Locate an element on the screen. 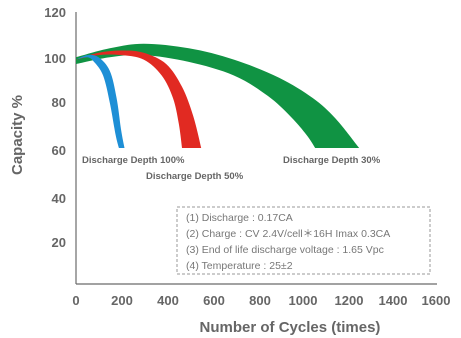 The width and height of the screenshot is (461, 338). y-axis-title: Capacity % is located at coordinates (17, 135).